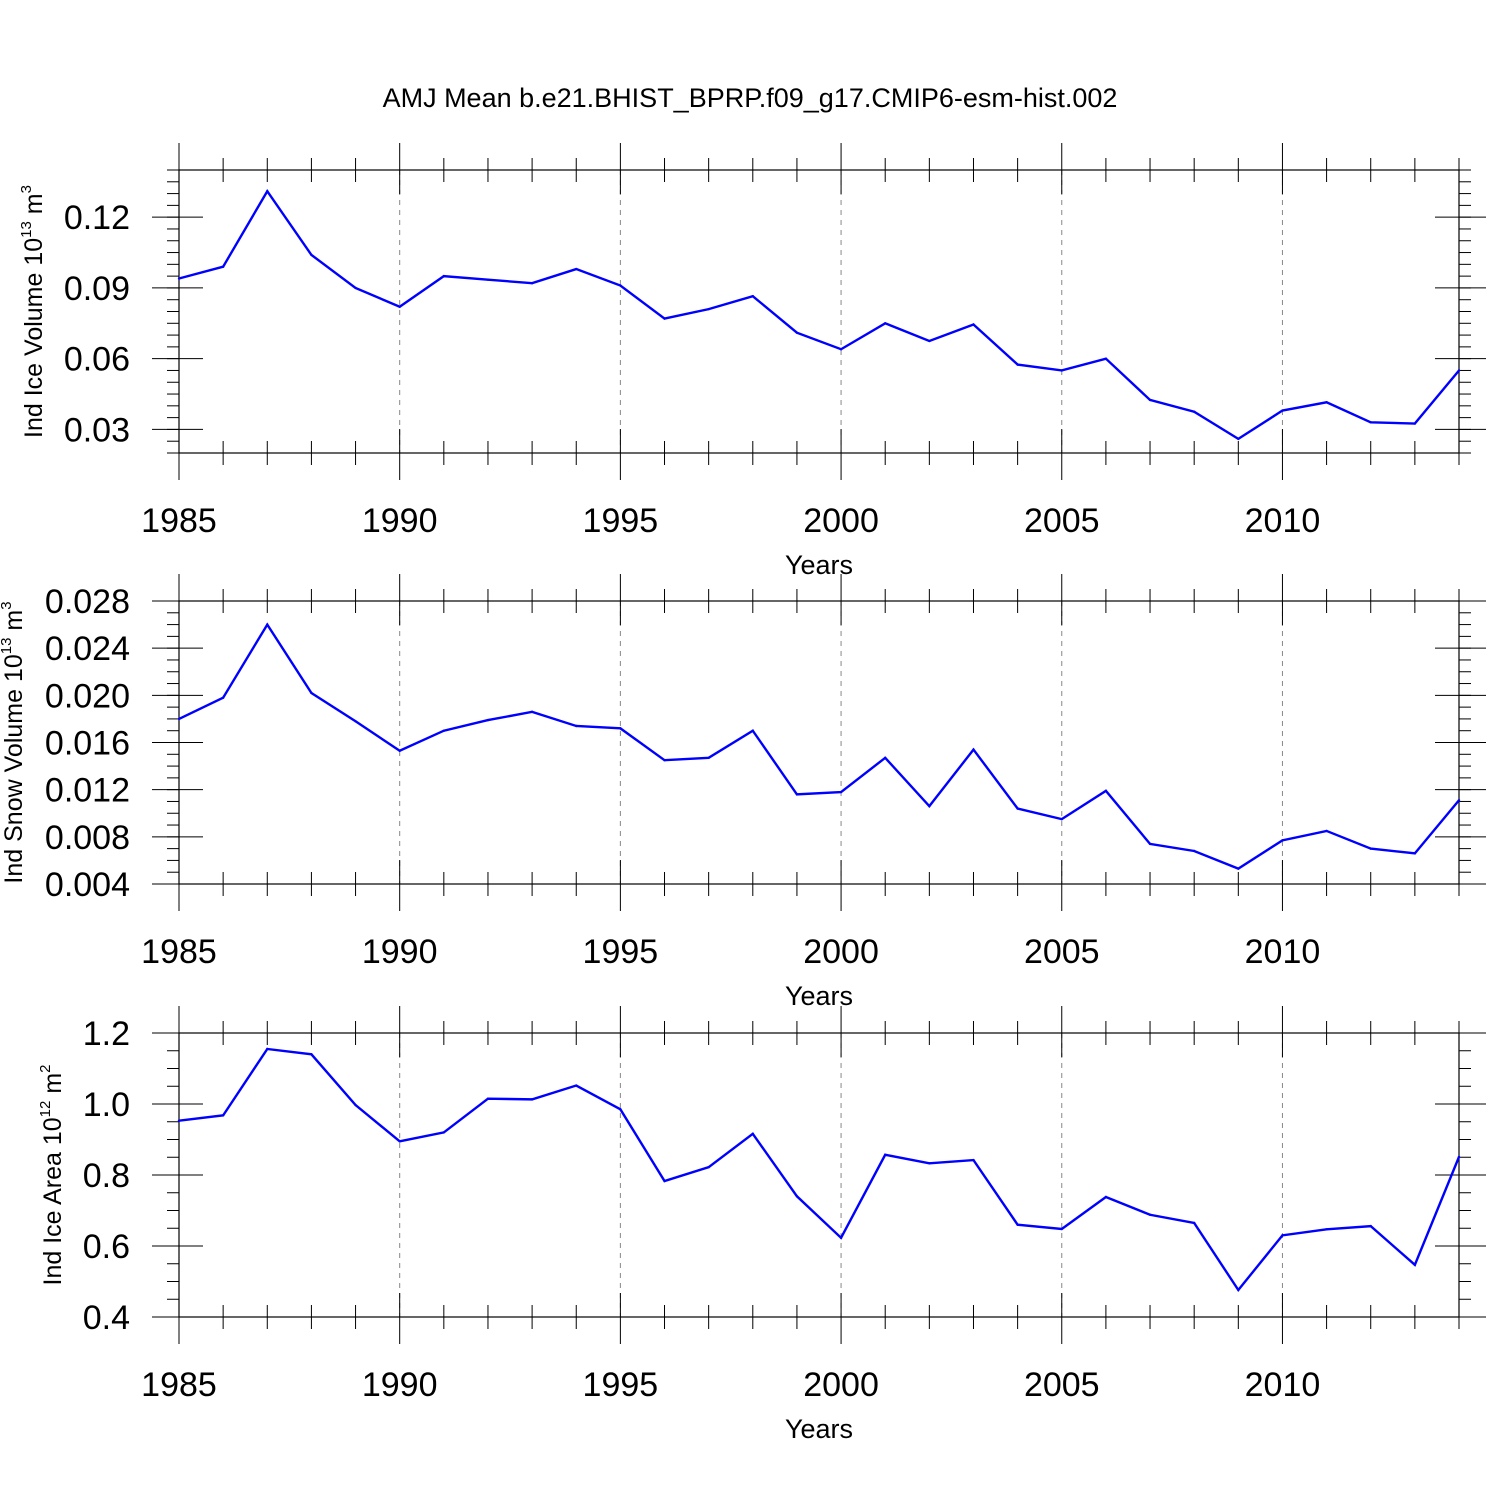 Image resolution: width=1500 pixels, height=1500 pixels. Describe the element at coordinates (819, 1429) in the screenshot. I see `x-axis-label: Years` at that location.